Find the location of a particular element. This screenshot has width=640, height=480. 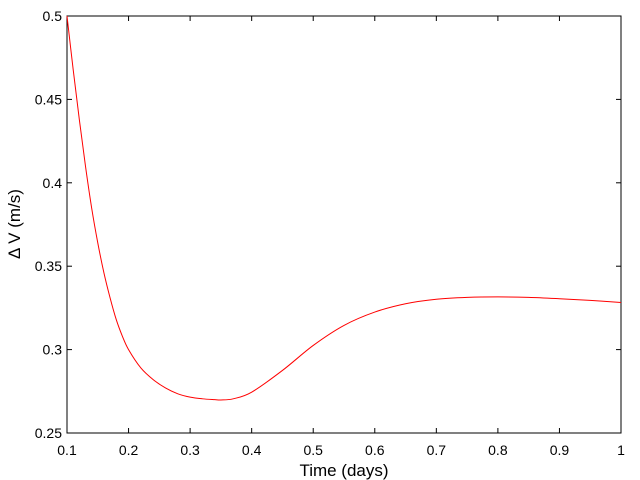

x-tick-label: 0.2 is located at coordinates (129, 450).